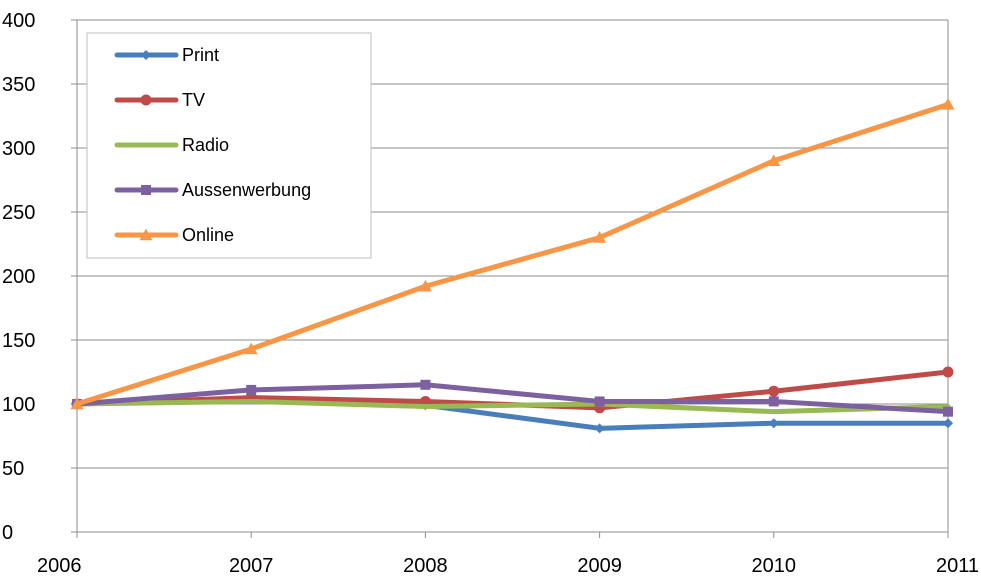 Image resolution: width=981 pixels, height=579 pixels. I want to click on legend-item: Print, so click(166, 55).